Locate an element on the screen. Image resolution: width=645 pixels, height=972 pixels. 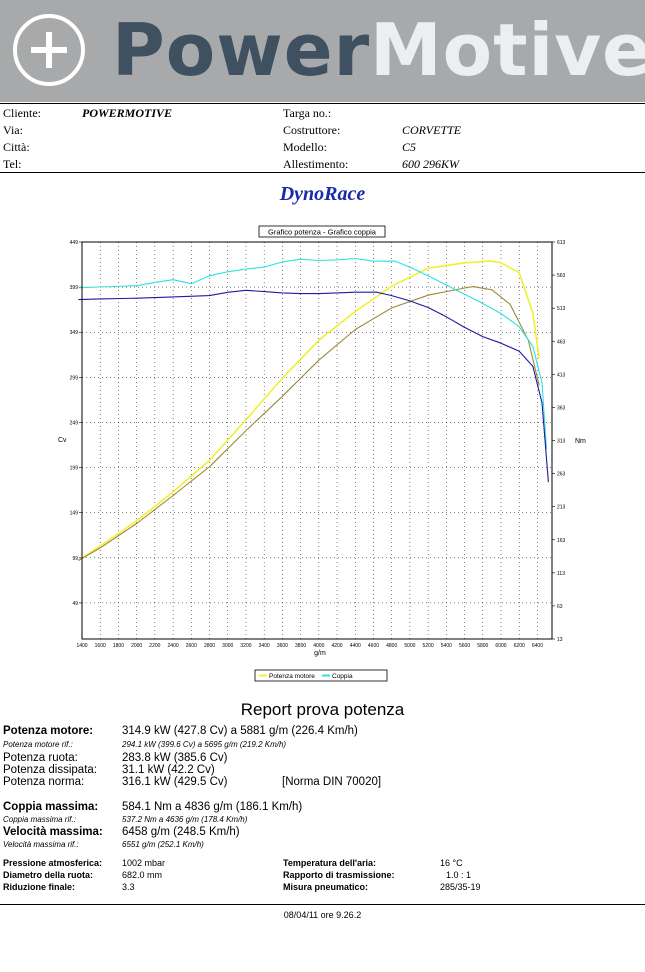
x-tick-label: 4000 is located at coordinates (318, 646).